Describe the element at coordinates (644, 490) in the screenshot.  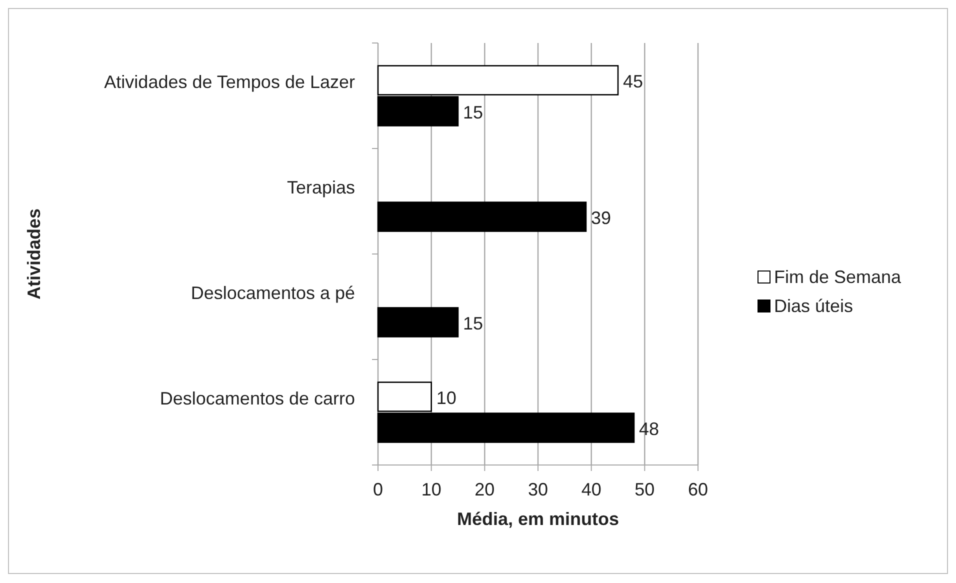
I see `x-tick-label: 50` at that location.